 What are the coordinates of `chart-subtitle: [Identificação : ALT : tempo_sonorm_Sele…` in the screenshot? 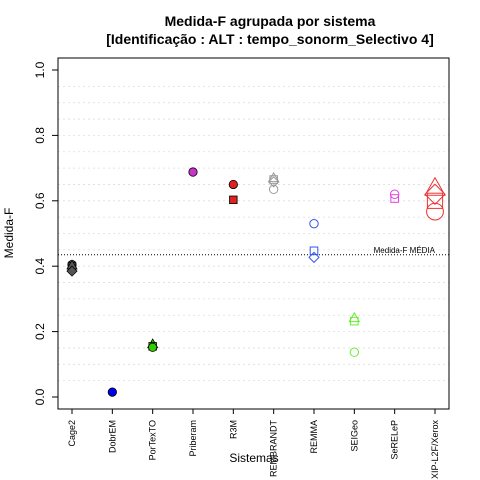 It's located at (270, 39).